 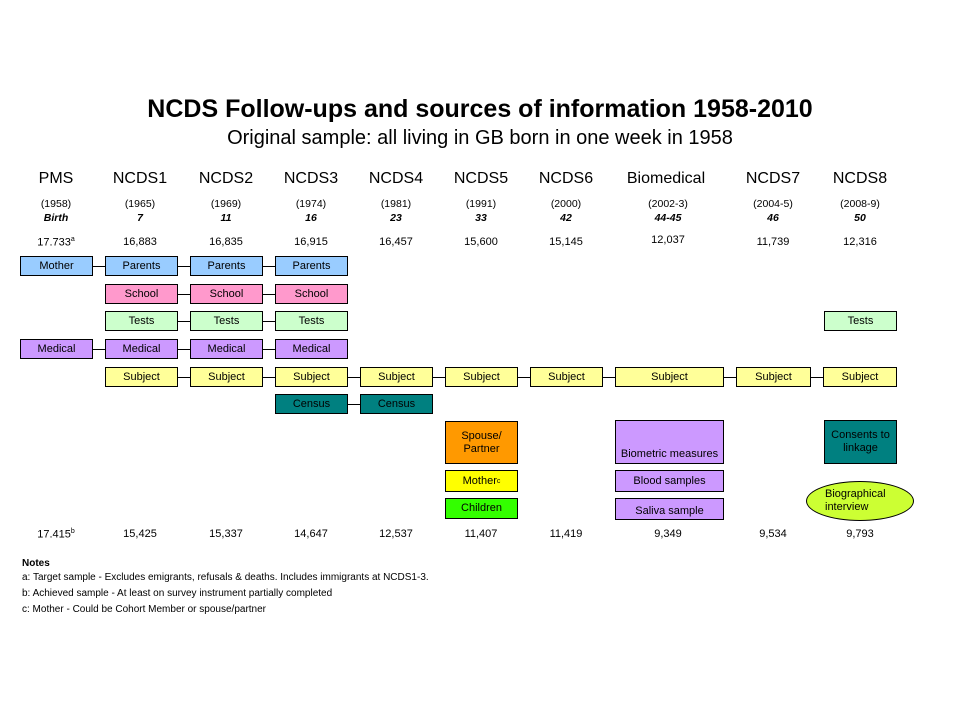 I want to click on col-head-ncds1: NCDS1, so click(x=140, y=178).